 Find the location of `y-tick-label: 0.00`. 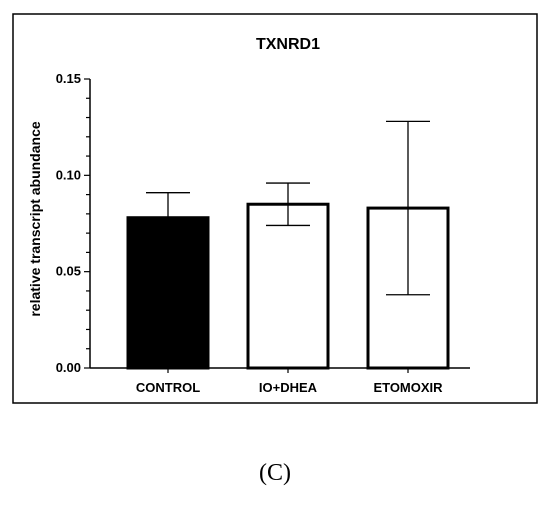

y-tick-label: 0.00 is located at coordinates (68, 367).